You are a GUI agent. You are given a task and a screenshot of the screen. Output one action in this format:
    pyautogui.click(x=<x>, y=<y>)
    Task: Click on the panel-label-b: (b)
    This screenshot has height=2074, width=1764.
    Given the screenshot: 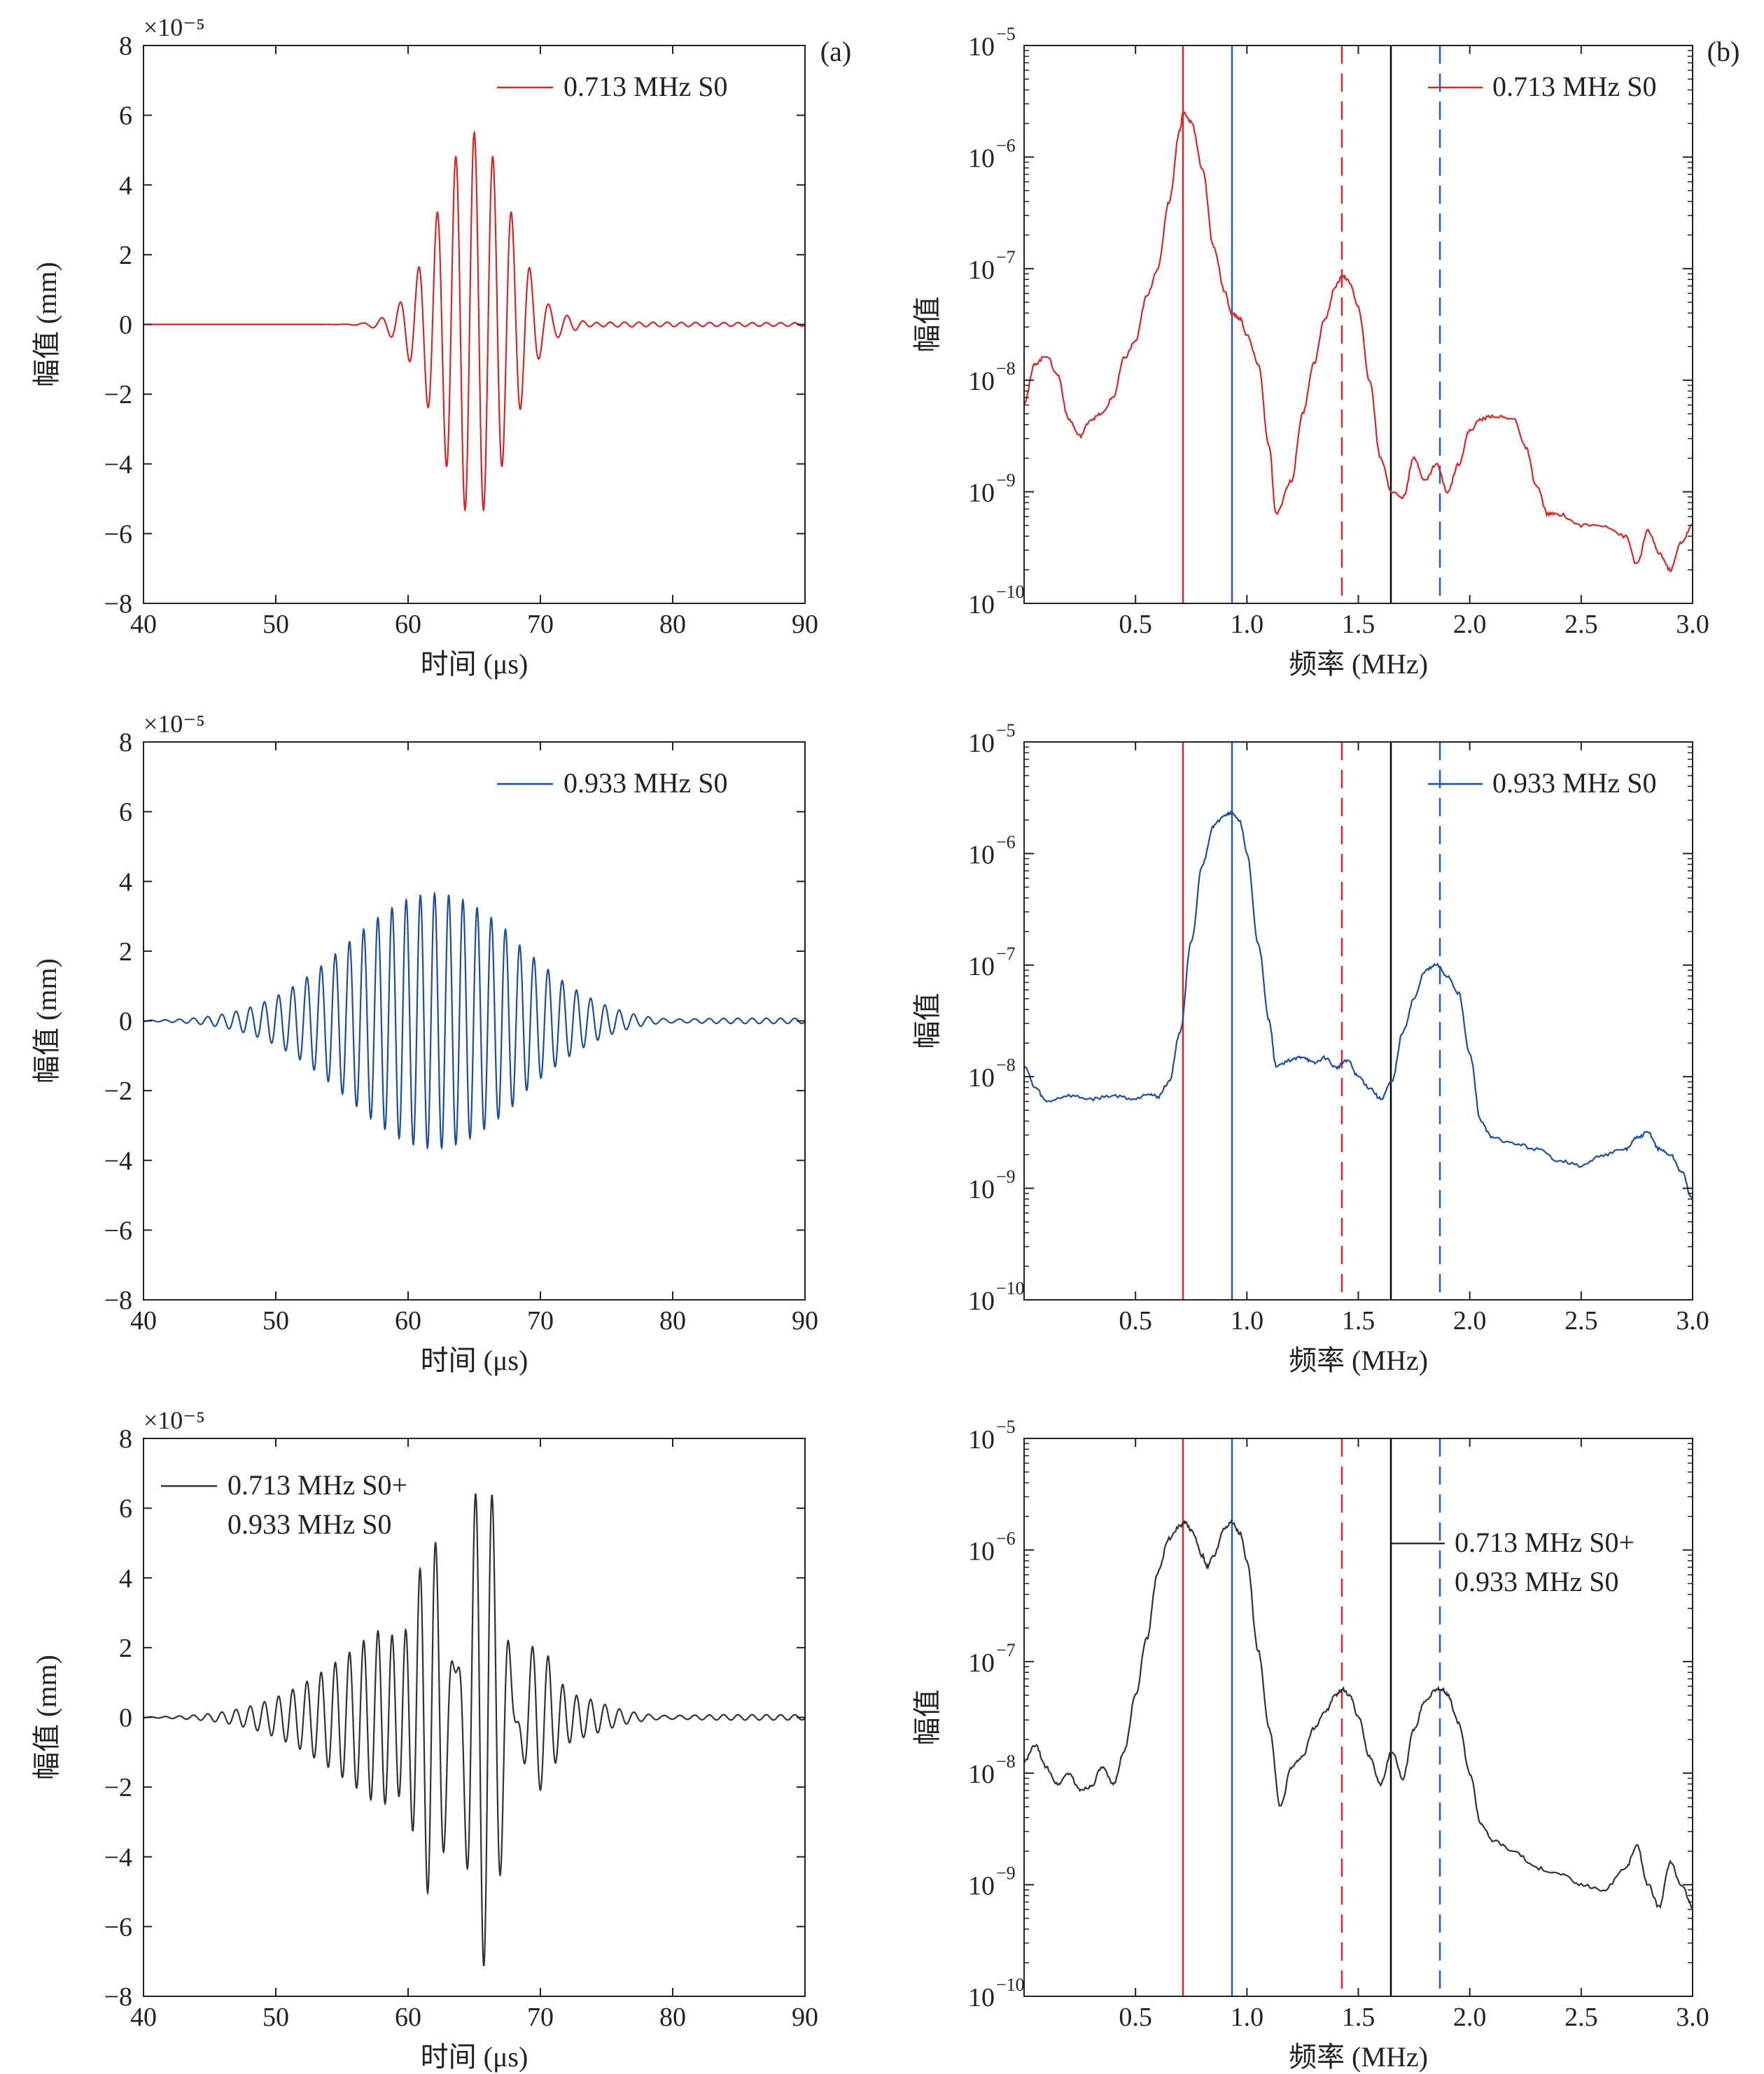 What is the action you would take?
    pyautogui.click(x=1723, y=51)
    